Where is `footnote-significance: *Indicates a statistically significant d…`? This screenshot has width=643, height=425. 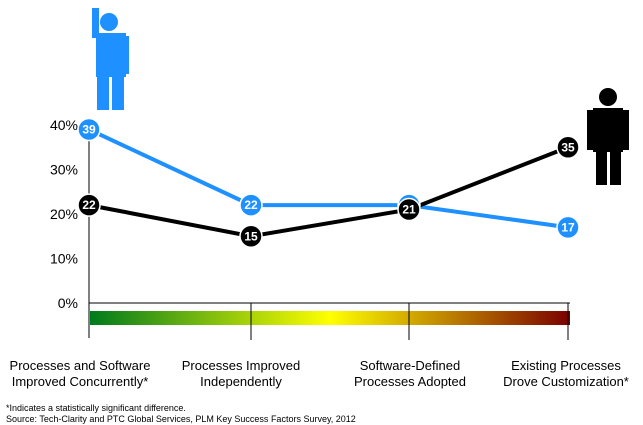 footnote-significance: *Indicates a statistically significant d… is located at coordinates (96, 408).